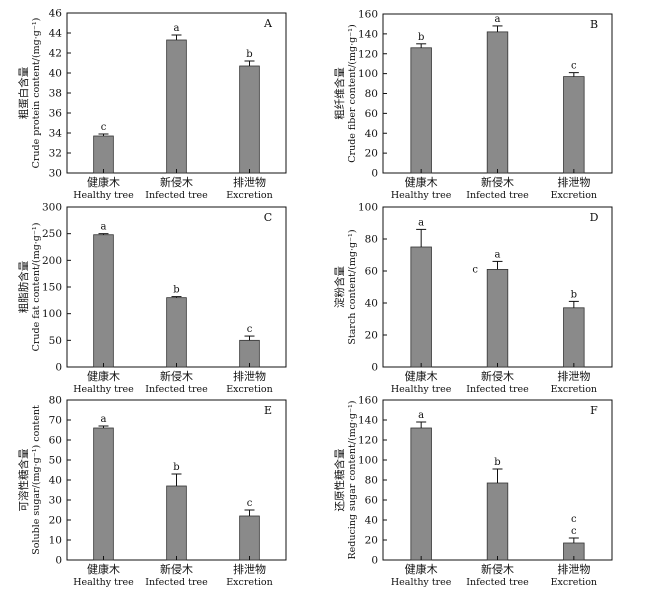 The height and width of the screenshot is (591, 647). I want to click on y-tick-label: 42, so click(55, 54).